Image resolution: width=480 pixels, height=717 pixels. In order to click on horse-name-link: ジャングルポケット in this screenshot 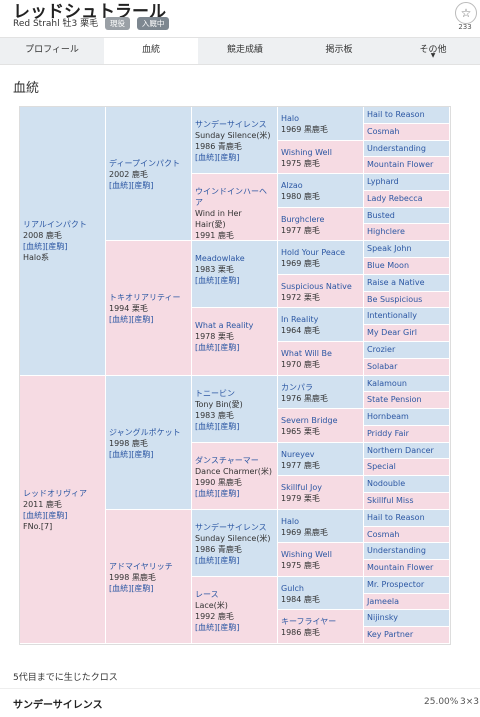, I will do `click(145, 432)`.